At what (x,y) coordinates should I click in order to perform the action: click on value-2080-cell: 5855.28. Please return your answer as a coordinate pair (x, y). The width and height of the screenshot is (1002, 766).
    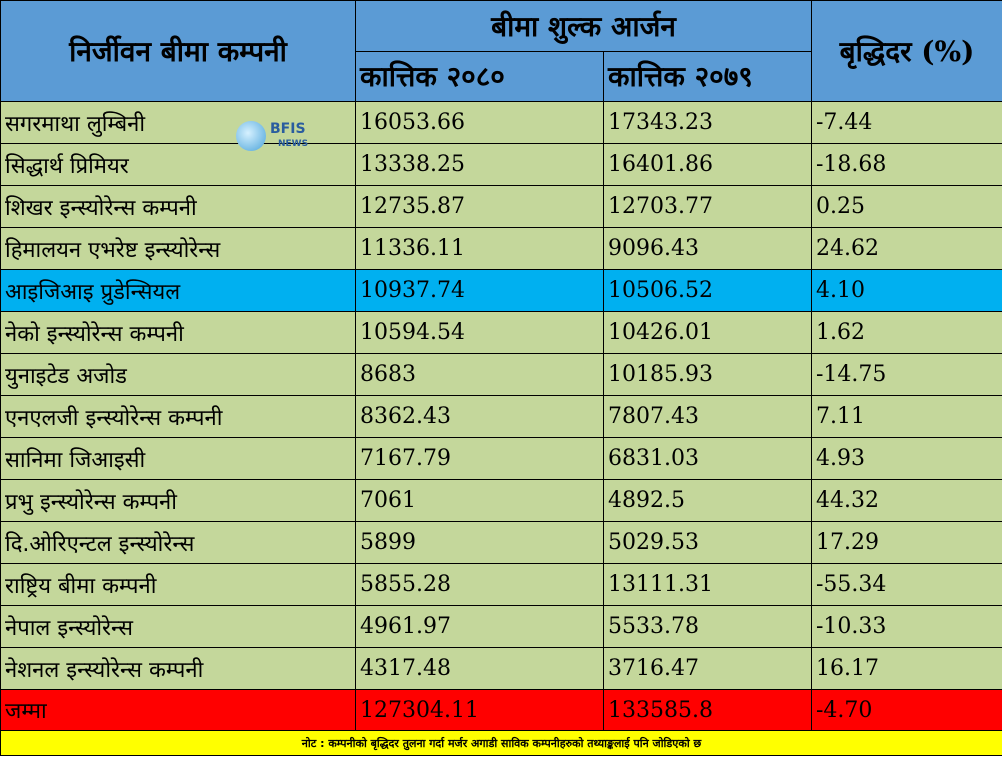
    Looking at the image, I should click on (479, 584).